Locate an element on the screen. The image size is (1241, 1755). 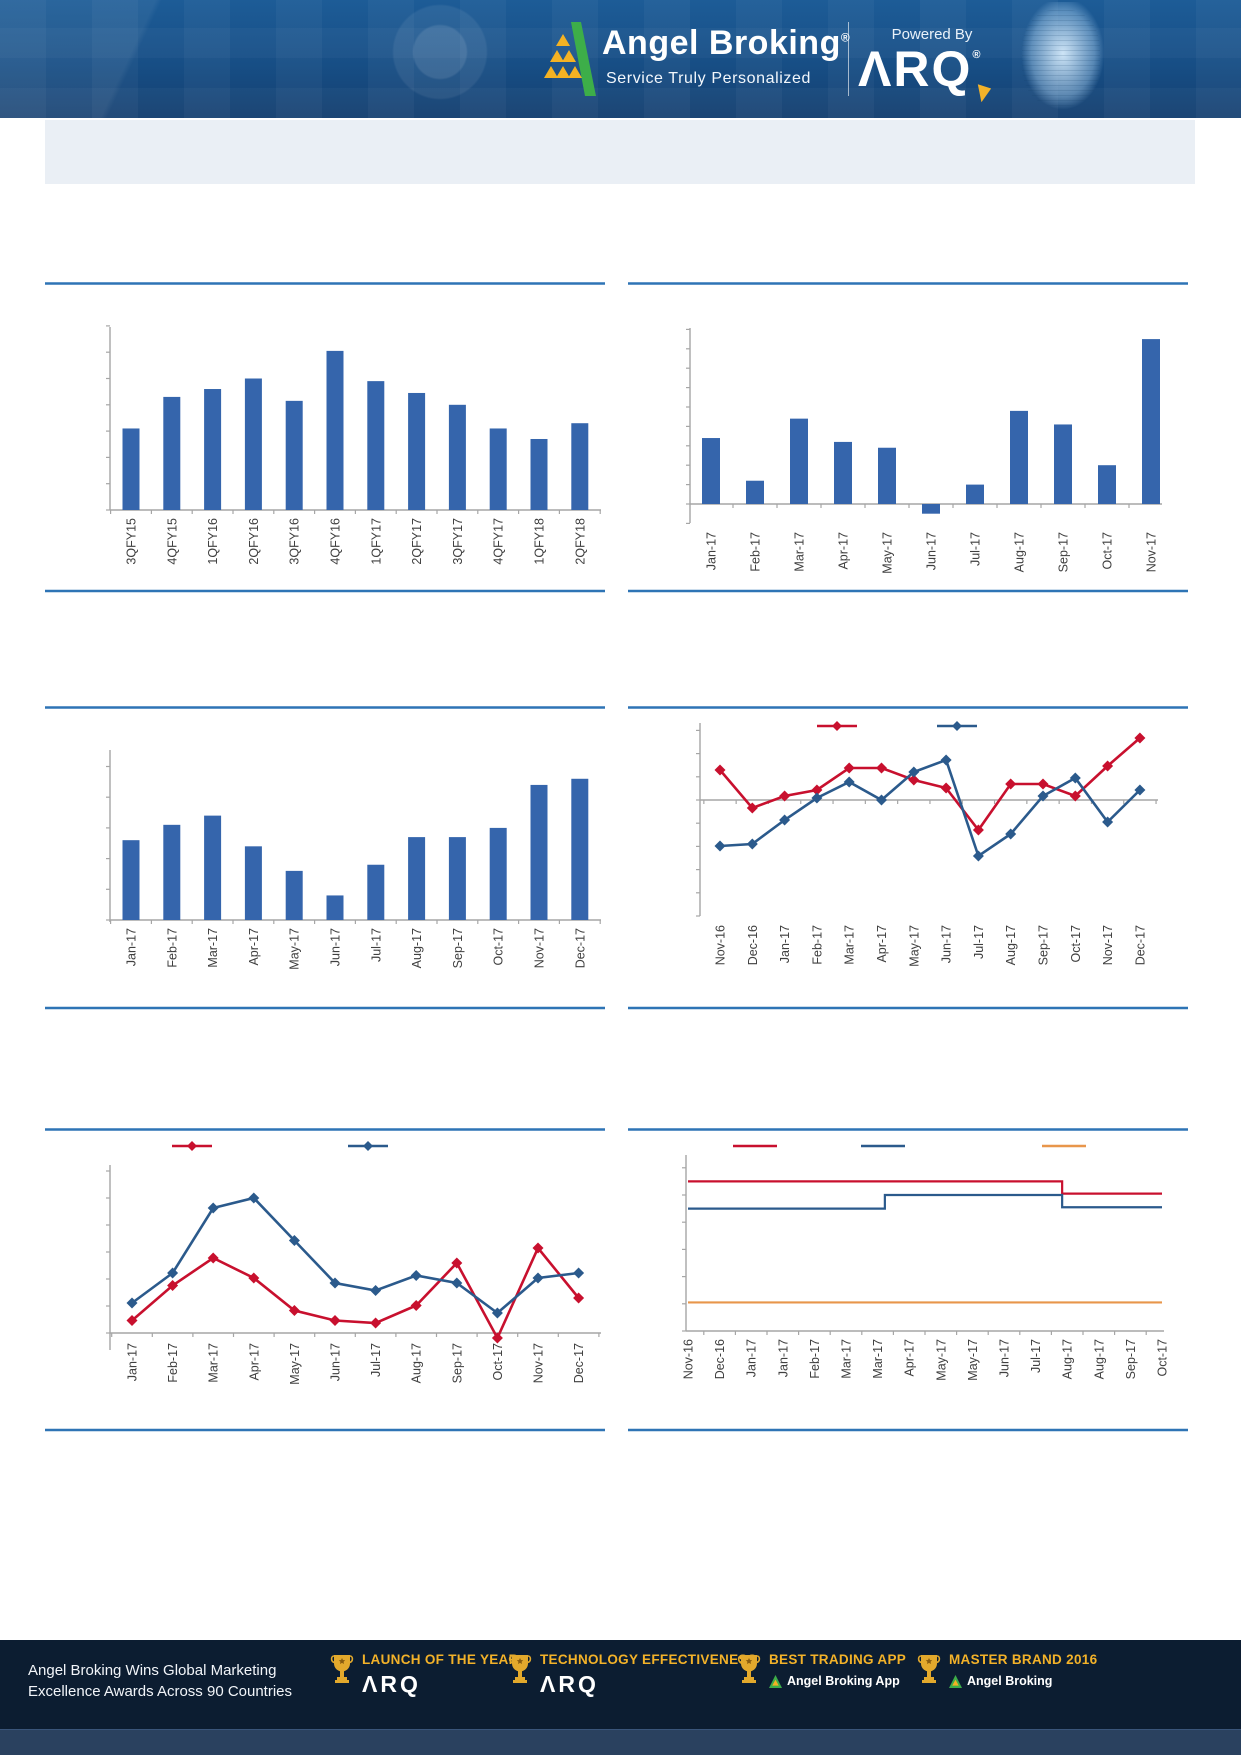
arq-registered-mark: ® is located at coordinates (976, 55).